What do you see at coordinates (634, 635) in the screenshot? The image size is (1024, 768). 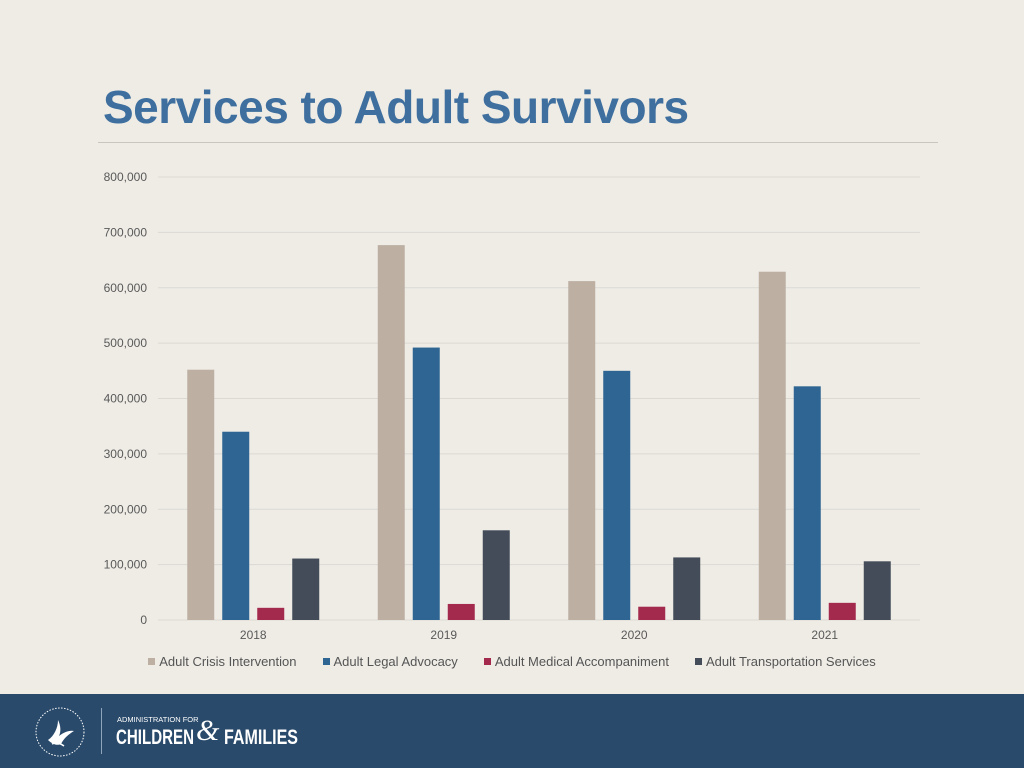 I see `x-tick-label: 2020` at bounding box center [634, 635].